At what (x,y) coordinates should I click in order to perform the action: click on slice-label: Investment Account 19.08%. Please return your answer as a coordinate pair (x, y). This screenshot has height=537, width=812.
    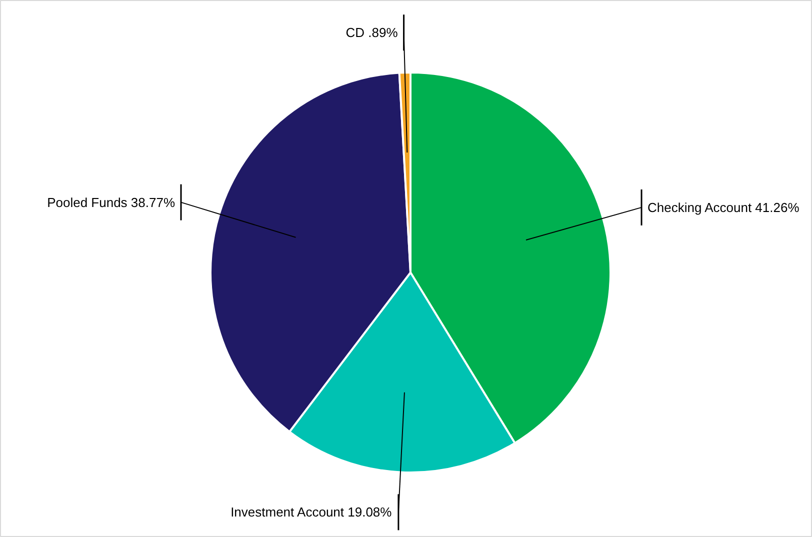
    Looking at the image, I should click on (311, 512).